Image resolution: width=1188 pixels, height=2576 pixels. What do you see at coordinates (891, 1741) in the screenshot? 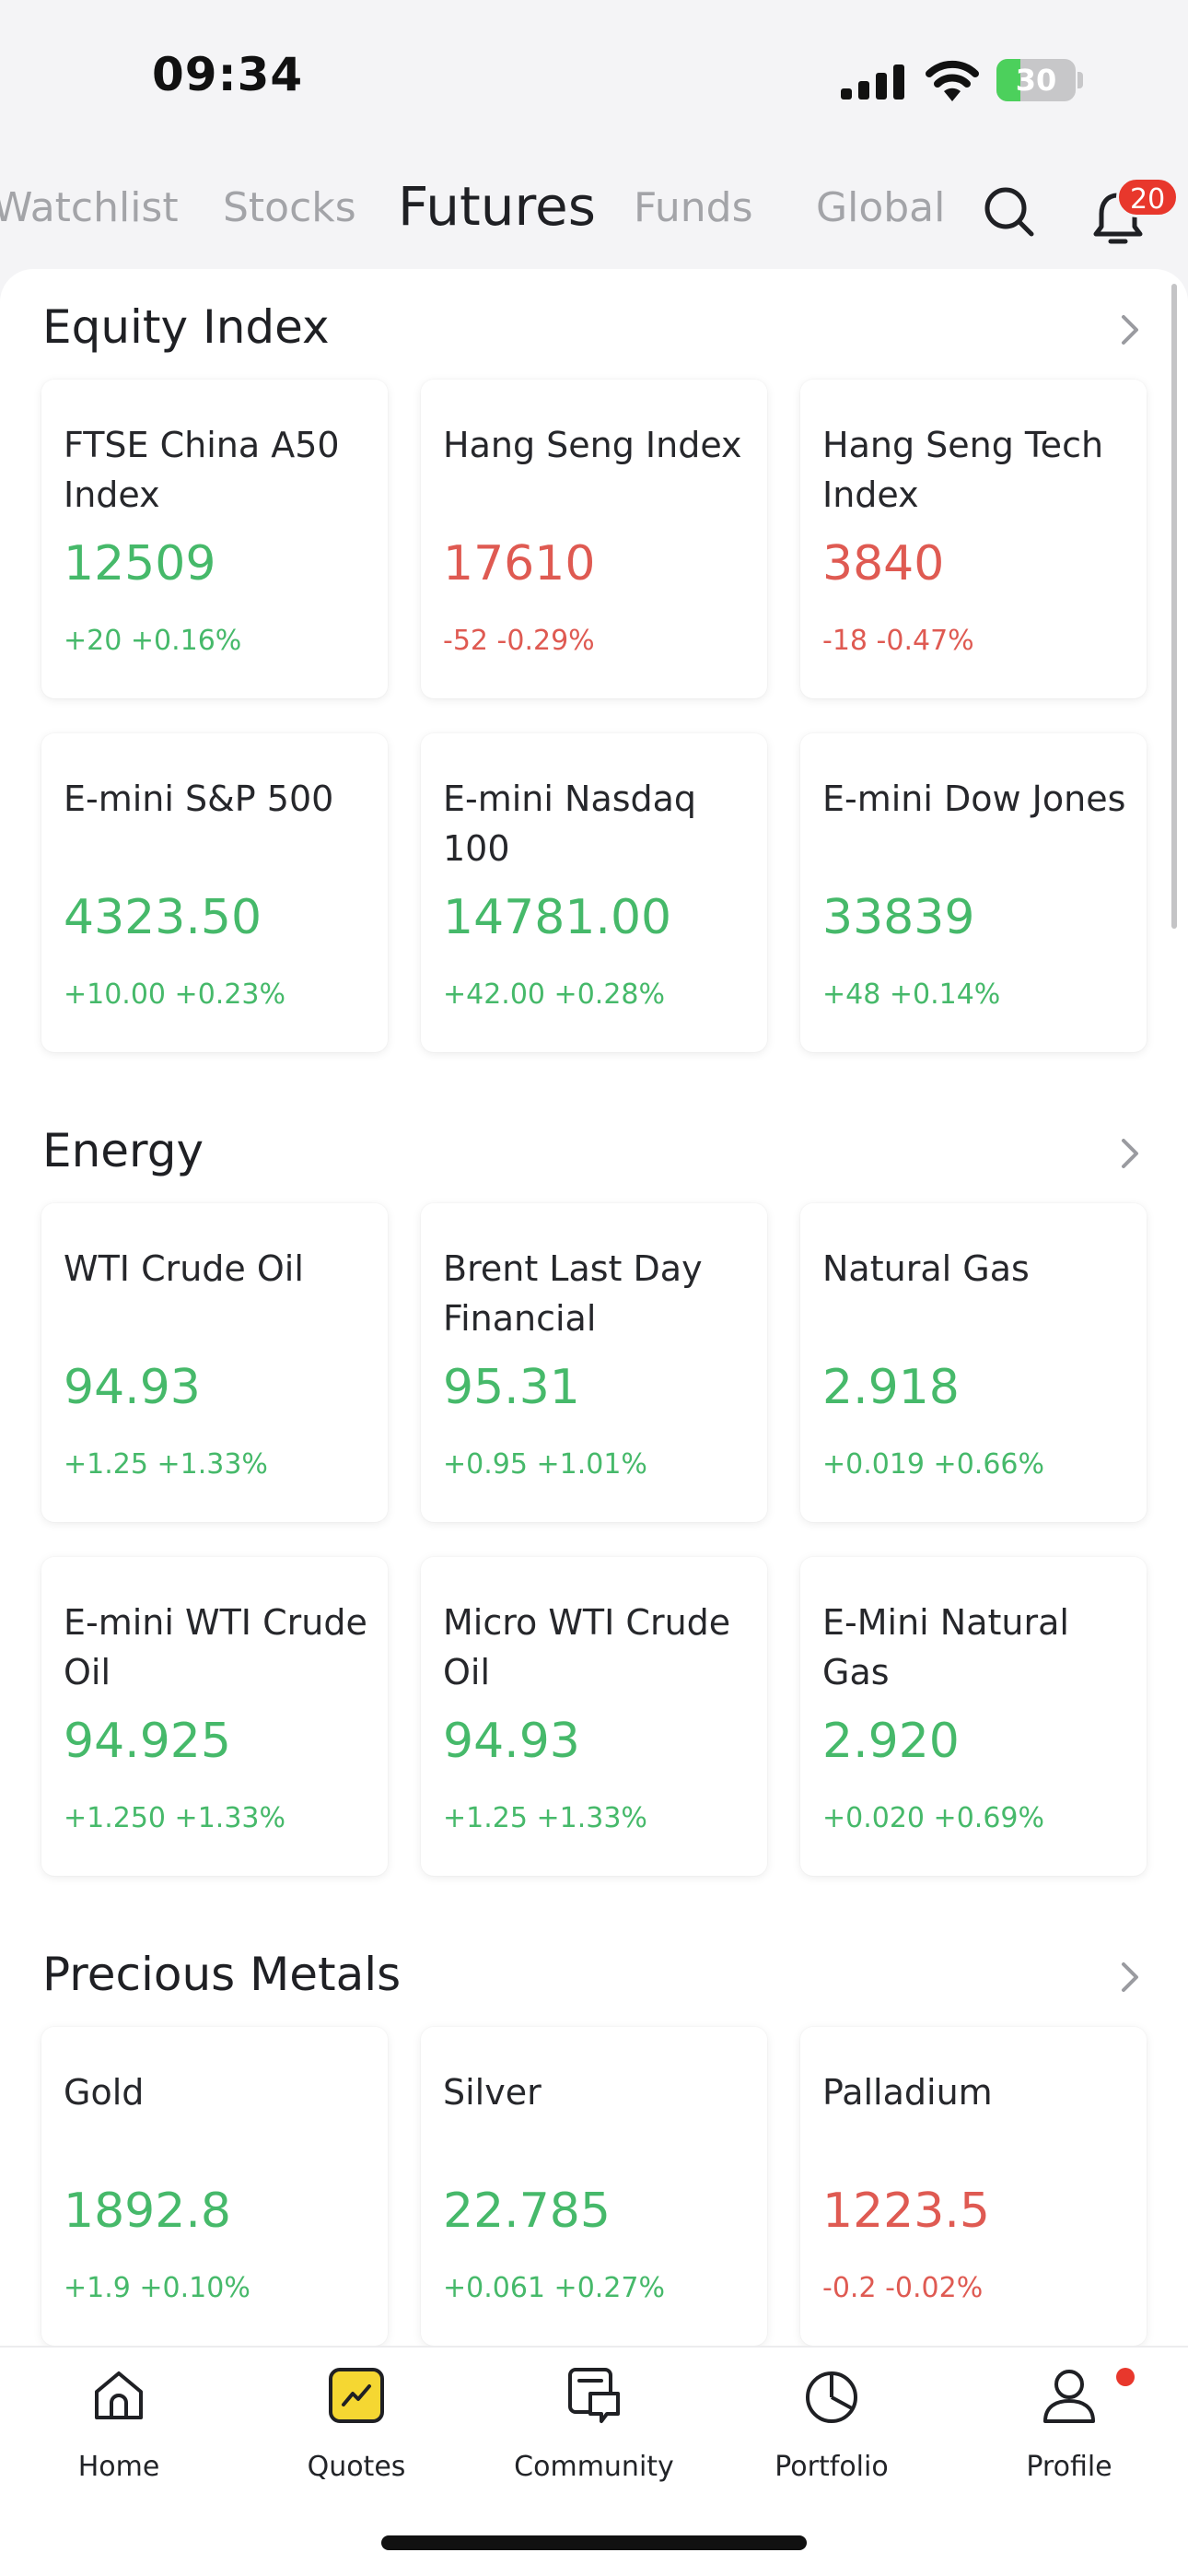
I see `contract-price: 2.920` at bounding box center [891, 1741].